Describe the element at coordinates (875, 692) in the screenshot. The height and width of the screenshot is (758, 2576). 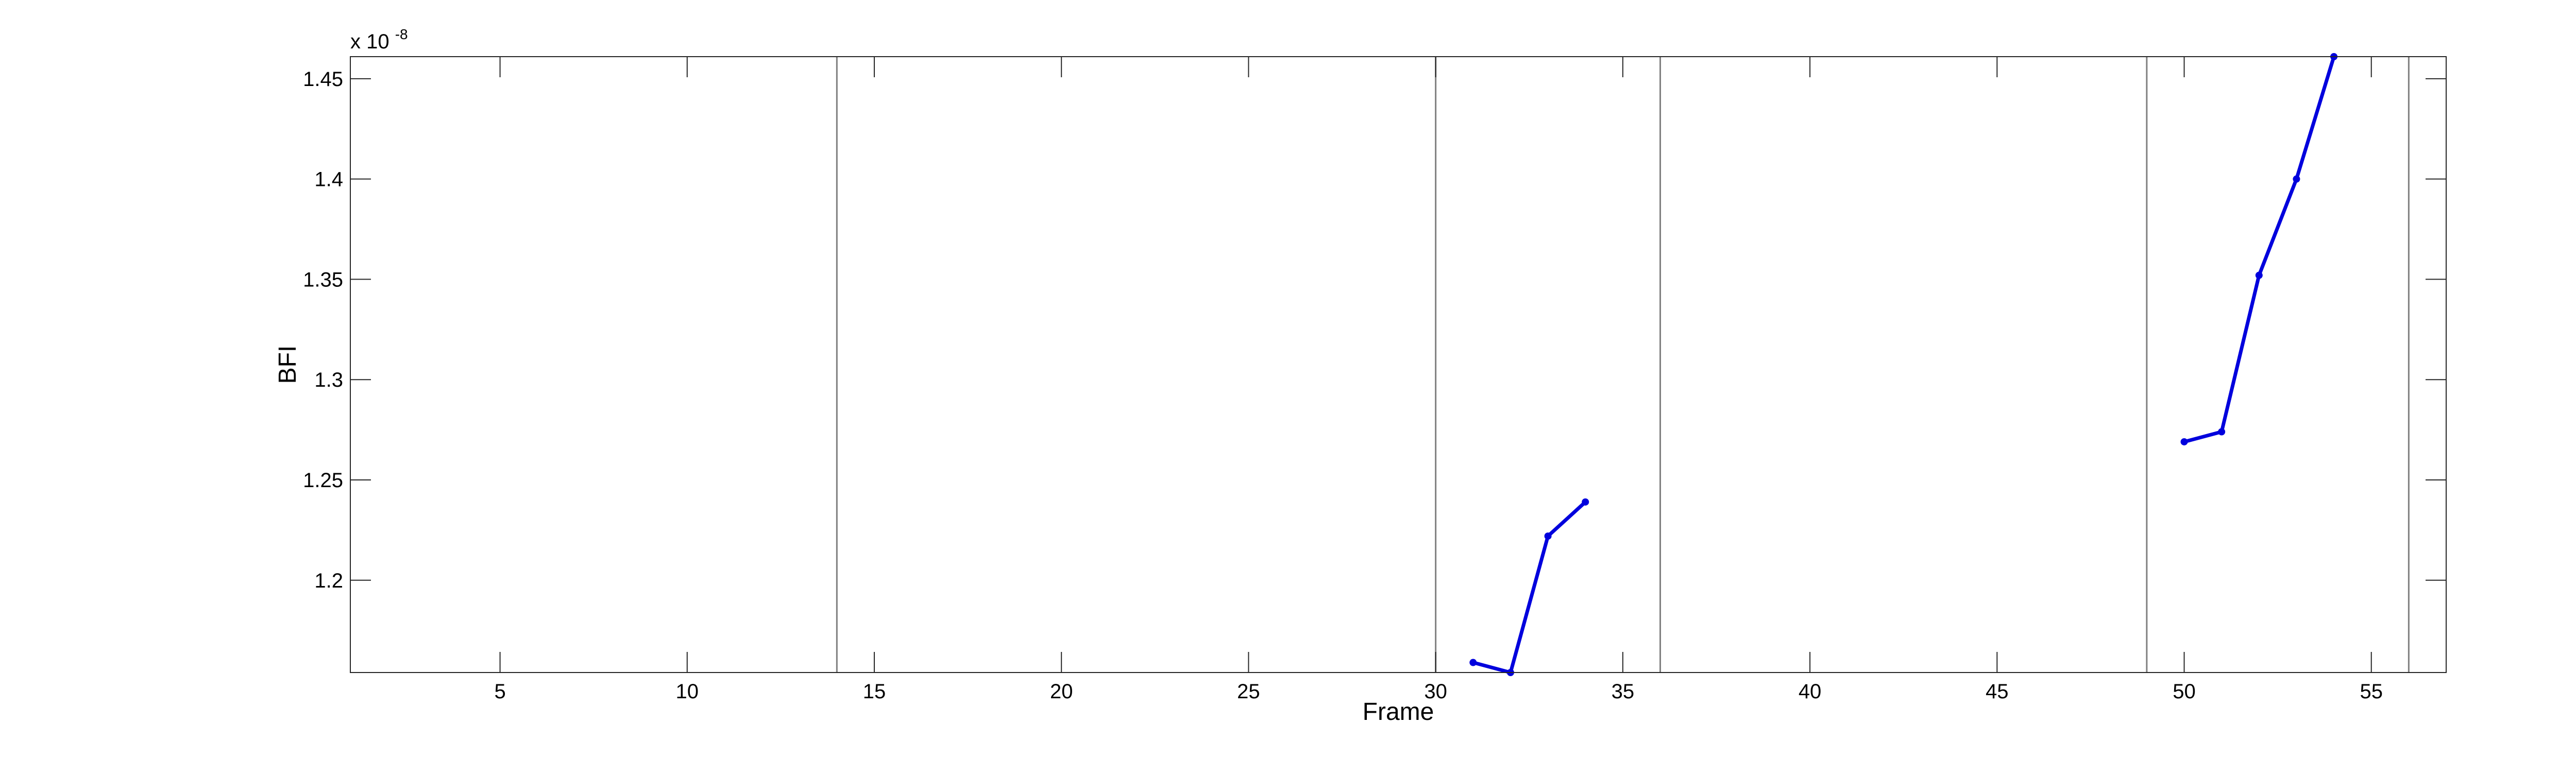
I see `x-tick-label: 15` at that location.